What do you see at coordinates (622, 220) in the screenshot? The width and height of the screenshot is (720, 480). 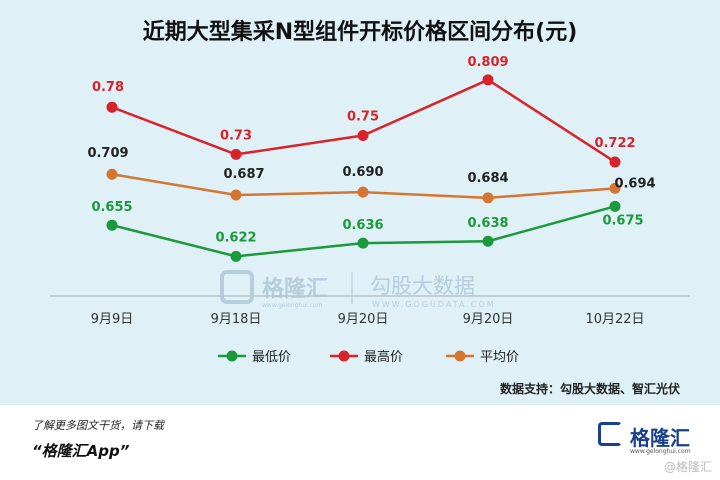 I see `data-label: 0.675` at bounding box center [622, 220].